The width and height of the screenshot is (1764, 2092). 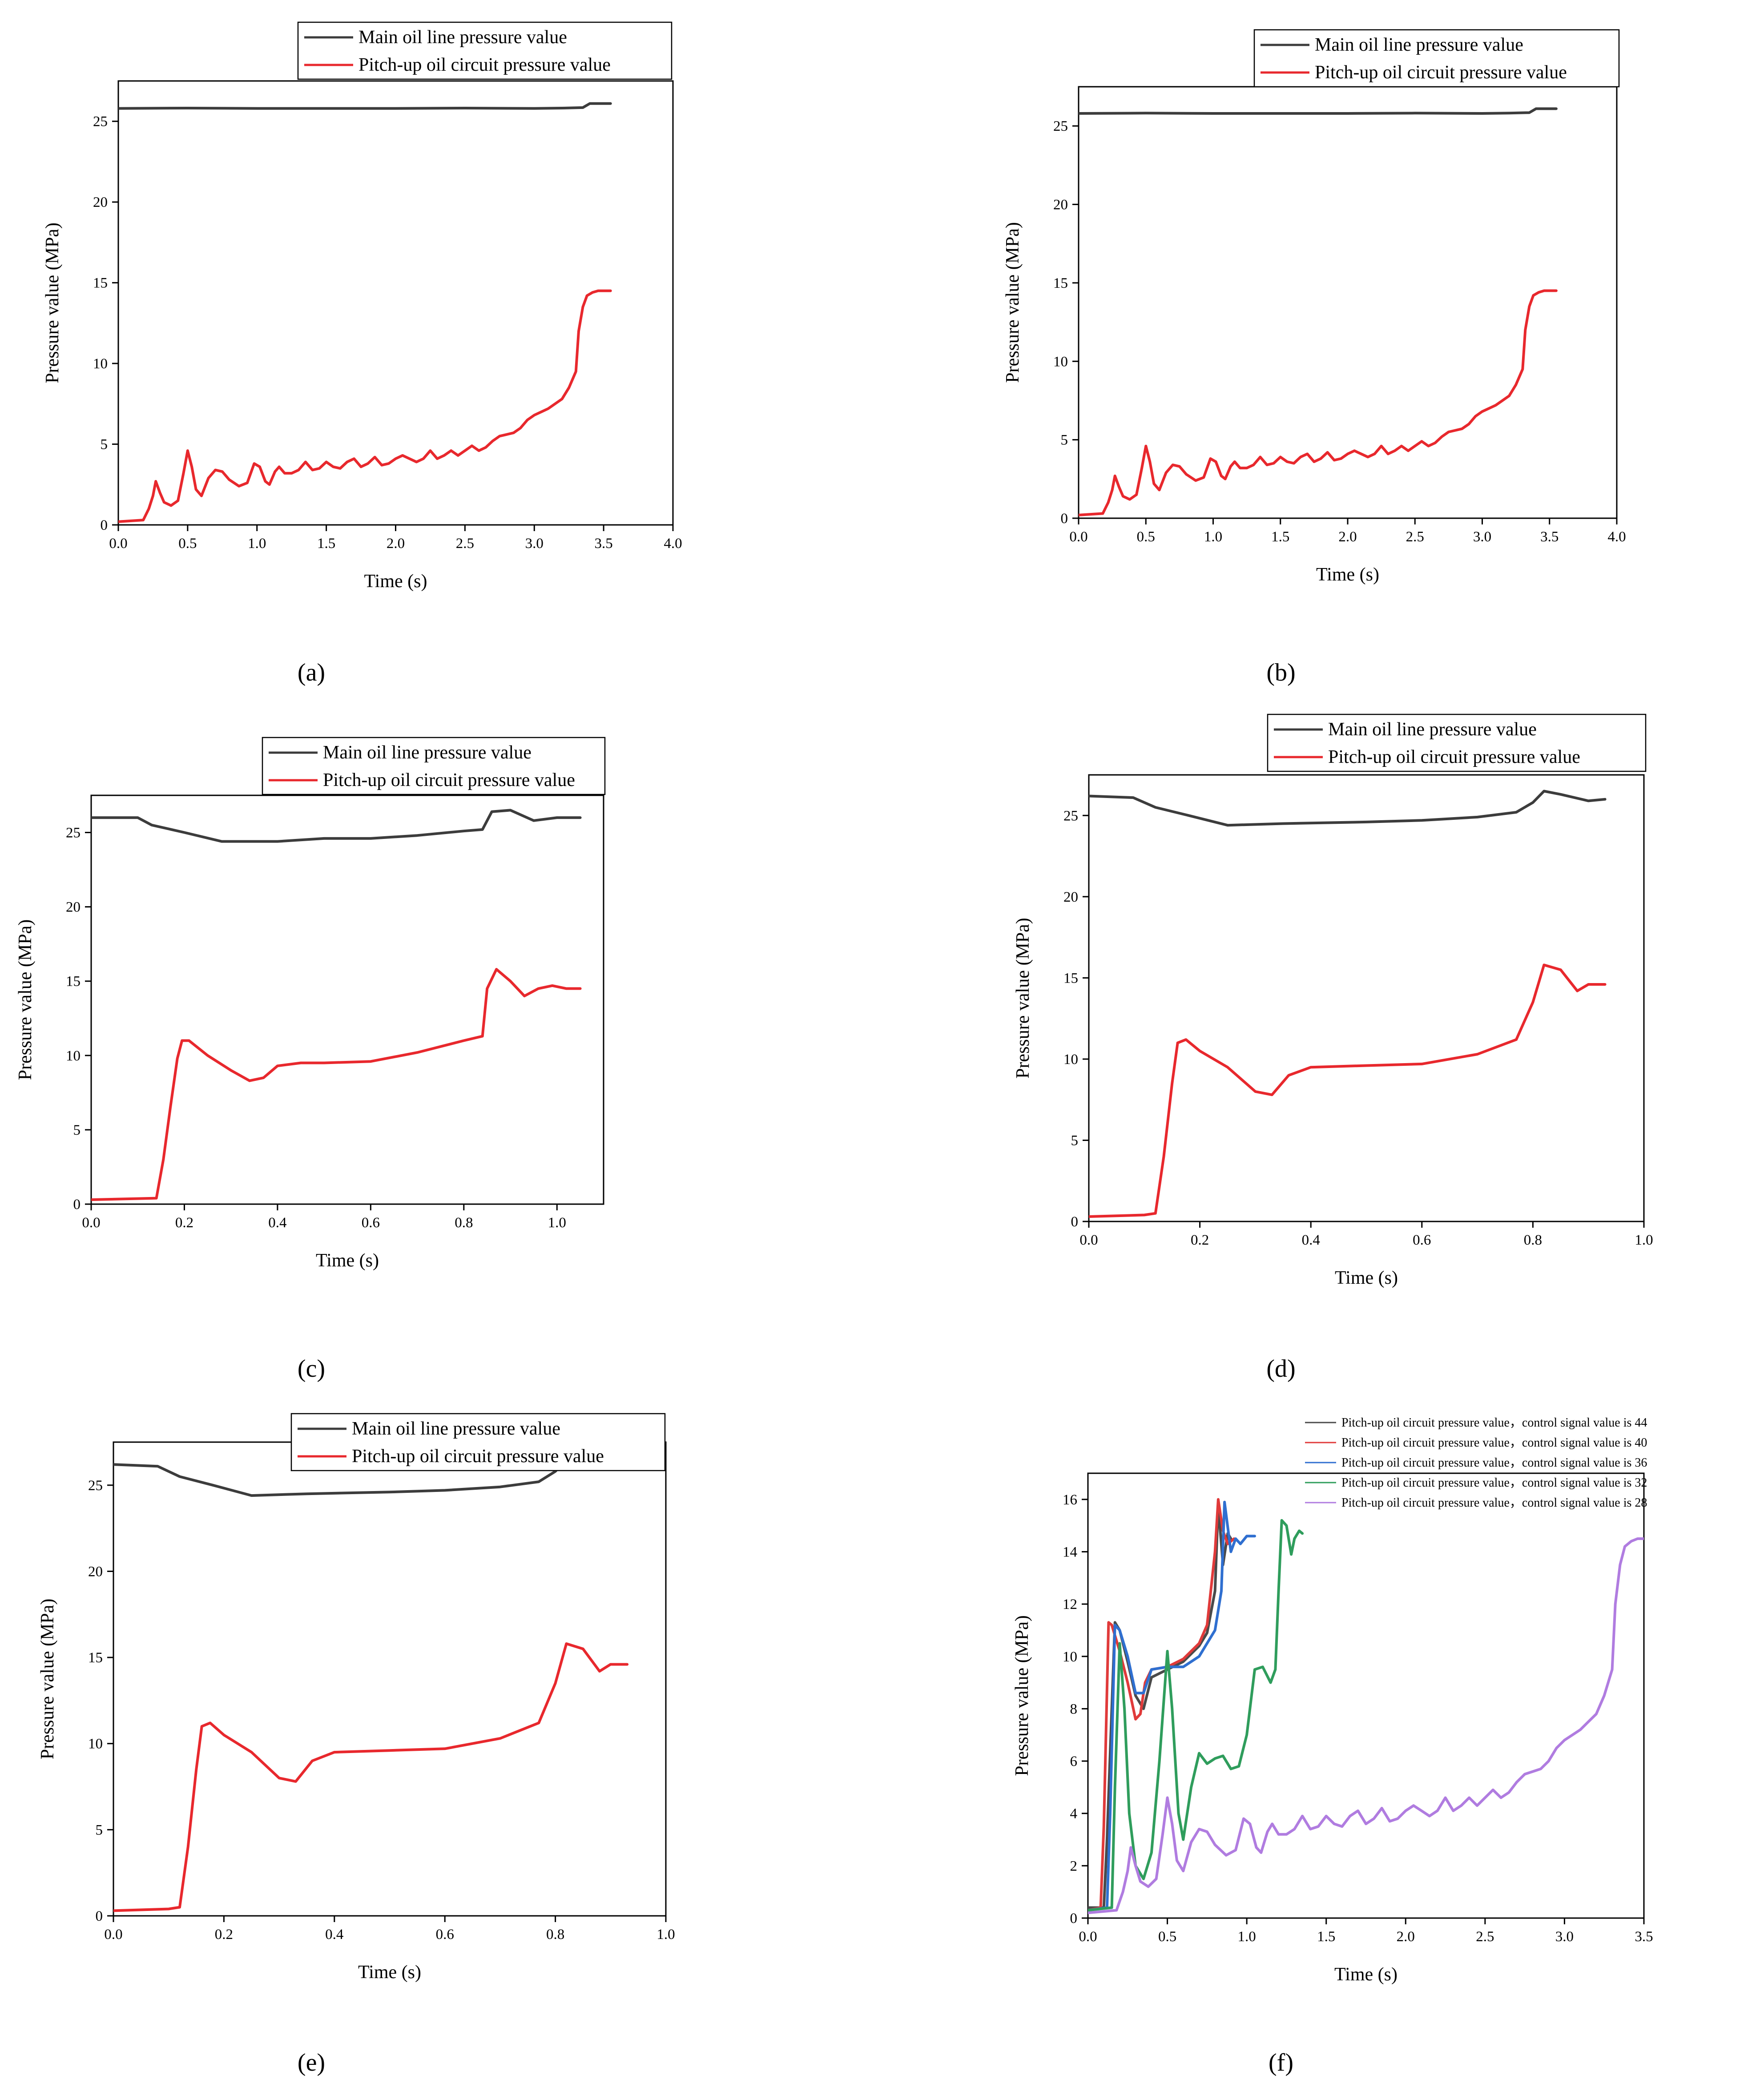 What do you see at coordinates (1074, 1814) in the screenshot?
I see `y-tick-label: 4` at bounding box center [1074, 1814].